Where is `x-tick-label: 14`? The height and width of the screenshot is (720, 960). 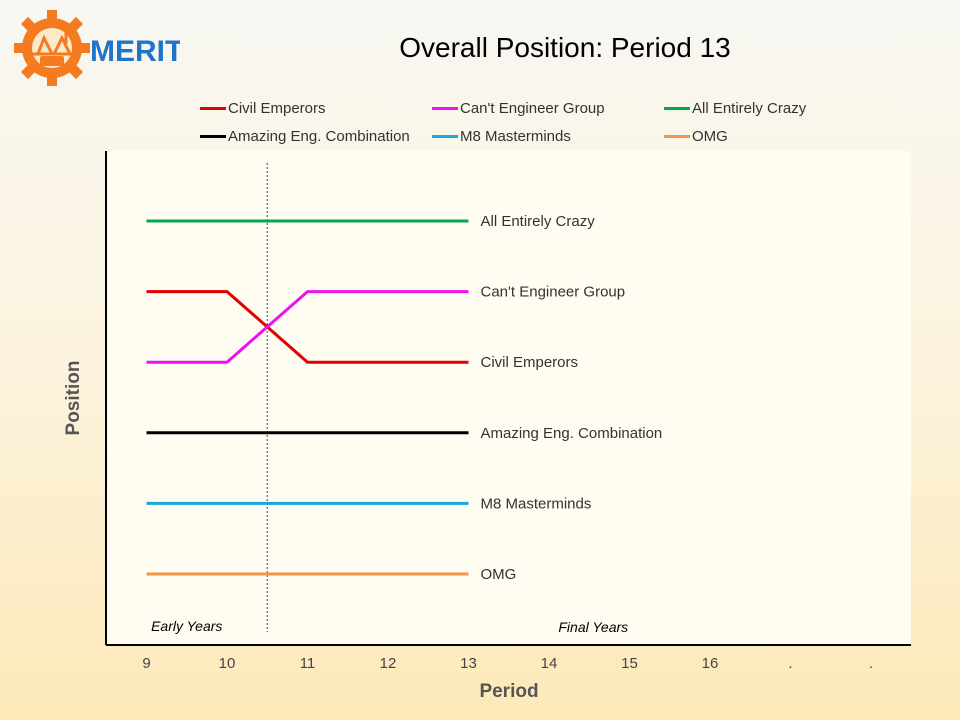
x-tick-label: 14 is located at coordinates (549, 663).